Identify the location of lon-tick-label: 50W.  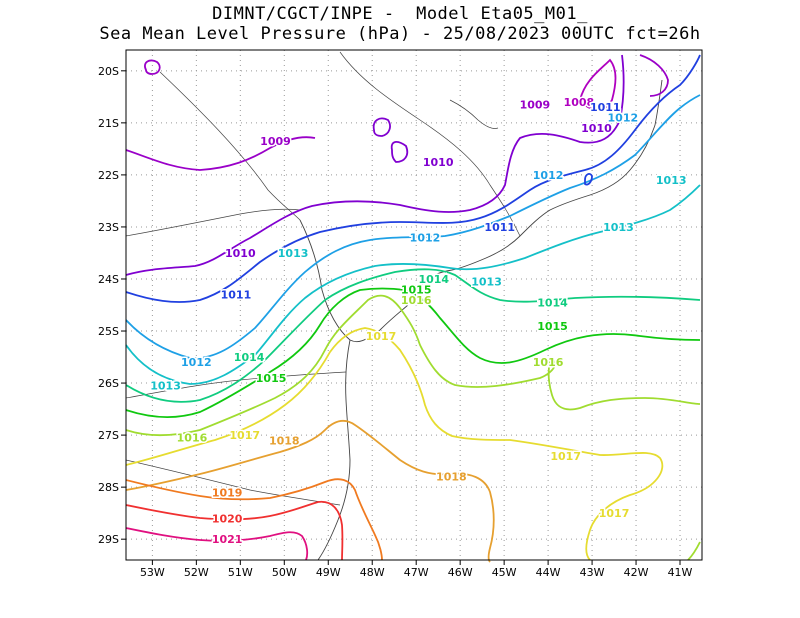
(284, 572).